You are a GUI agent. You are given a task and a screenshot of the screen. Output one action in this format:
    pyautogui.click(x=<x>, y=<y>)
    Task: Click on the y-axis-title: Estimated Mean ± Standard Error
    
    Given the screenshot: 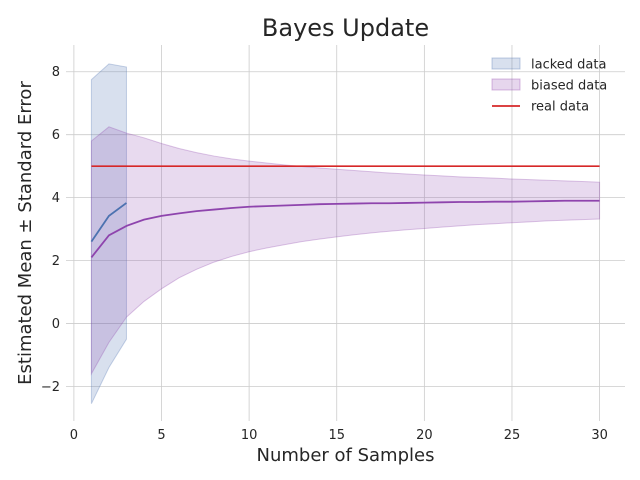 What is the action you would take?
    pyautogui.click(x=25, y=233)
    